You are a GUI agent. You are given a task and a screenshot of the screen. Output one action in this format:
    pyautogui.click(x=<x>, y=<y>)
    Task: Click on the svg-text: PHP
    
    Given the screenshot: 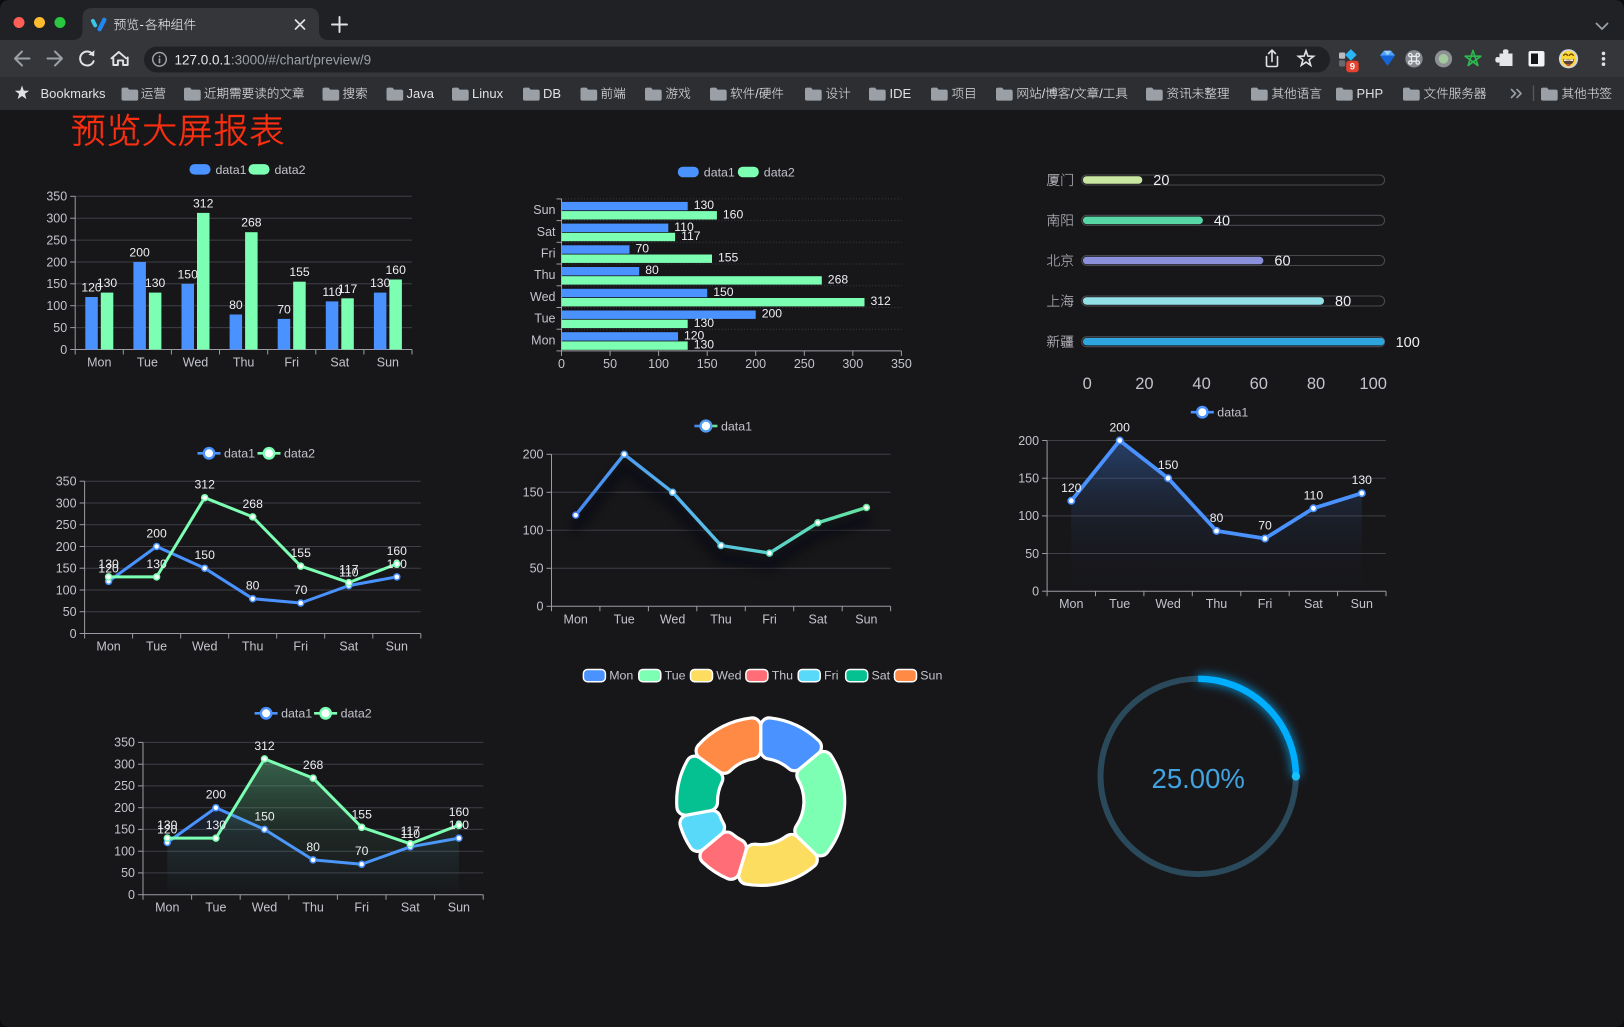 What is the action you would take?
    pyautogui.click(x=1370, y=93)
    